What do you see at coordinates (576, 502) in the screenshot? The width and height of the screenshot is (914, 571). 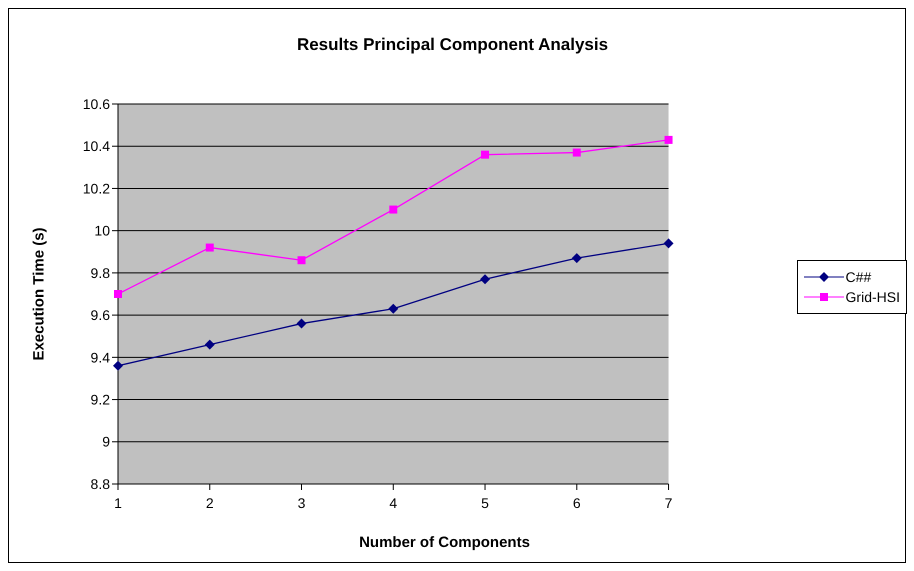 I see `x-tick-label: 6` at bounding box center [576, 502].